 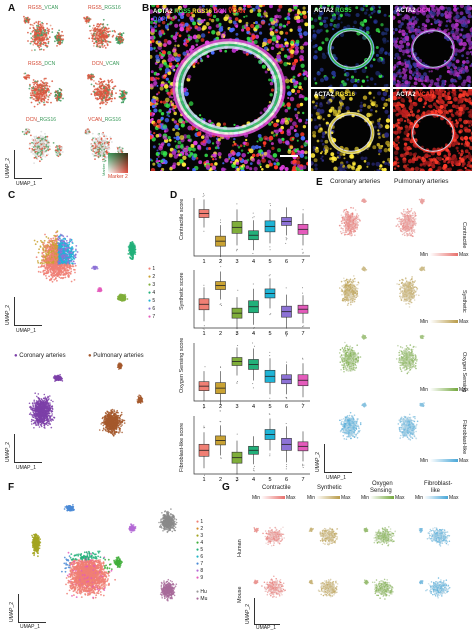 I want to click on micrograph-main: ACTA2 RGS5 RGS16 DCN VCAN DAPI, so click(x=229, y=88).